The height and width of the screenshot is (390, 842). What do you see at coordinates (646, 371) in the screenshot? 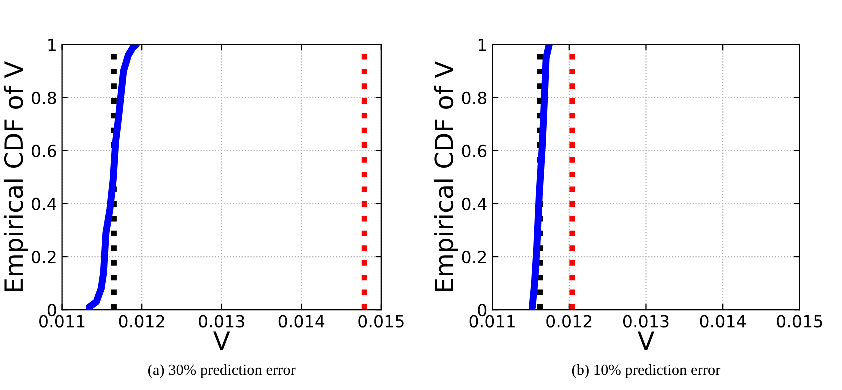
I see `text: (b) 10% prediction error` at bounding box center [646, 371].